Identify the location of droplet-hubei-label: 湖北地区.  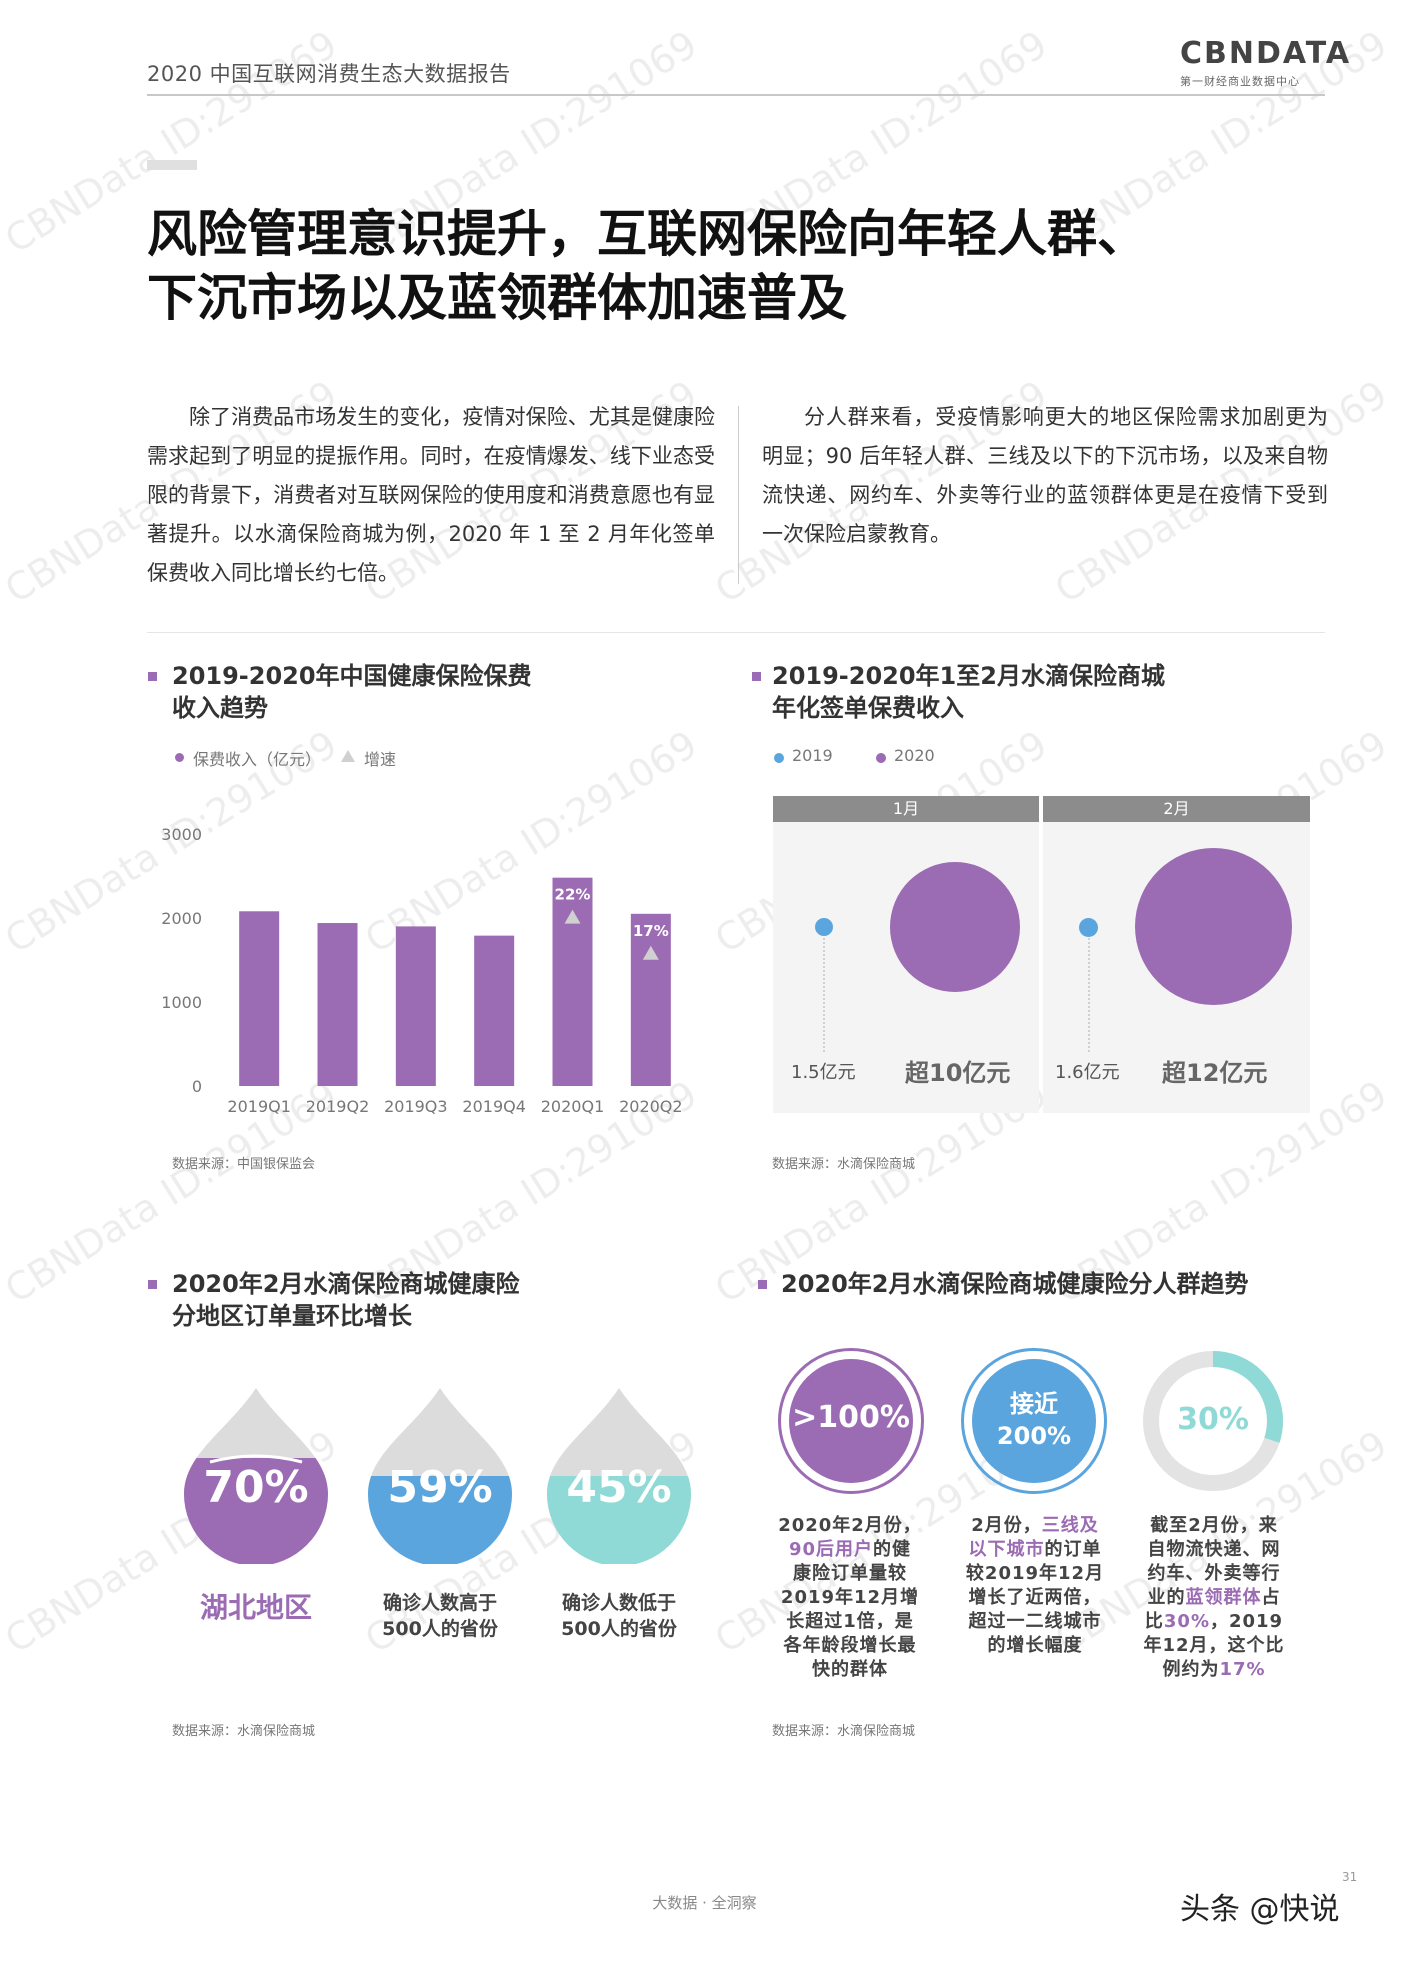
(255, 1607).